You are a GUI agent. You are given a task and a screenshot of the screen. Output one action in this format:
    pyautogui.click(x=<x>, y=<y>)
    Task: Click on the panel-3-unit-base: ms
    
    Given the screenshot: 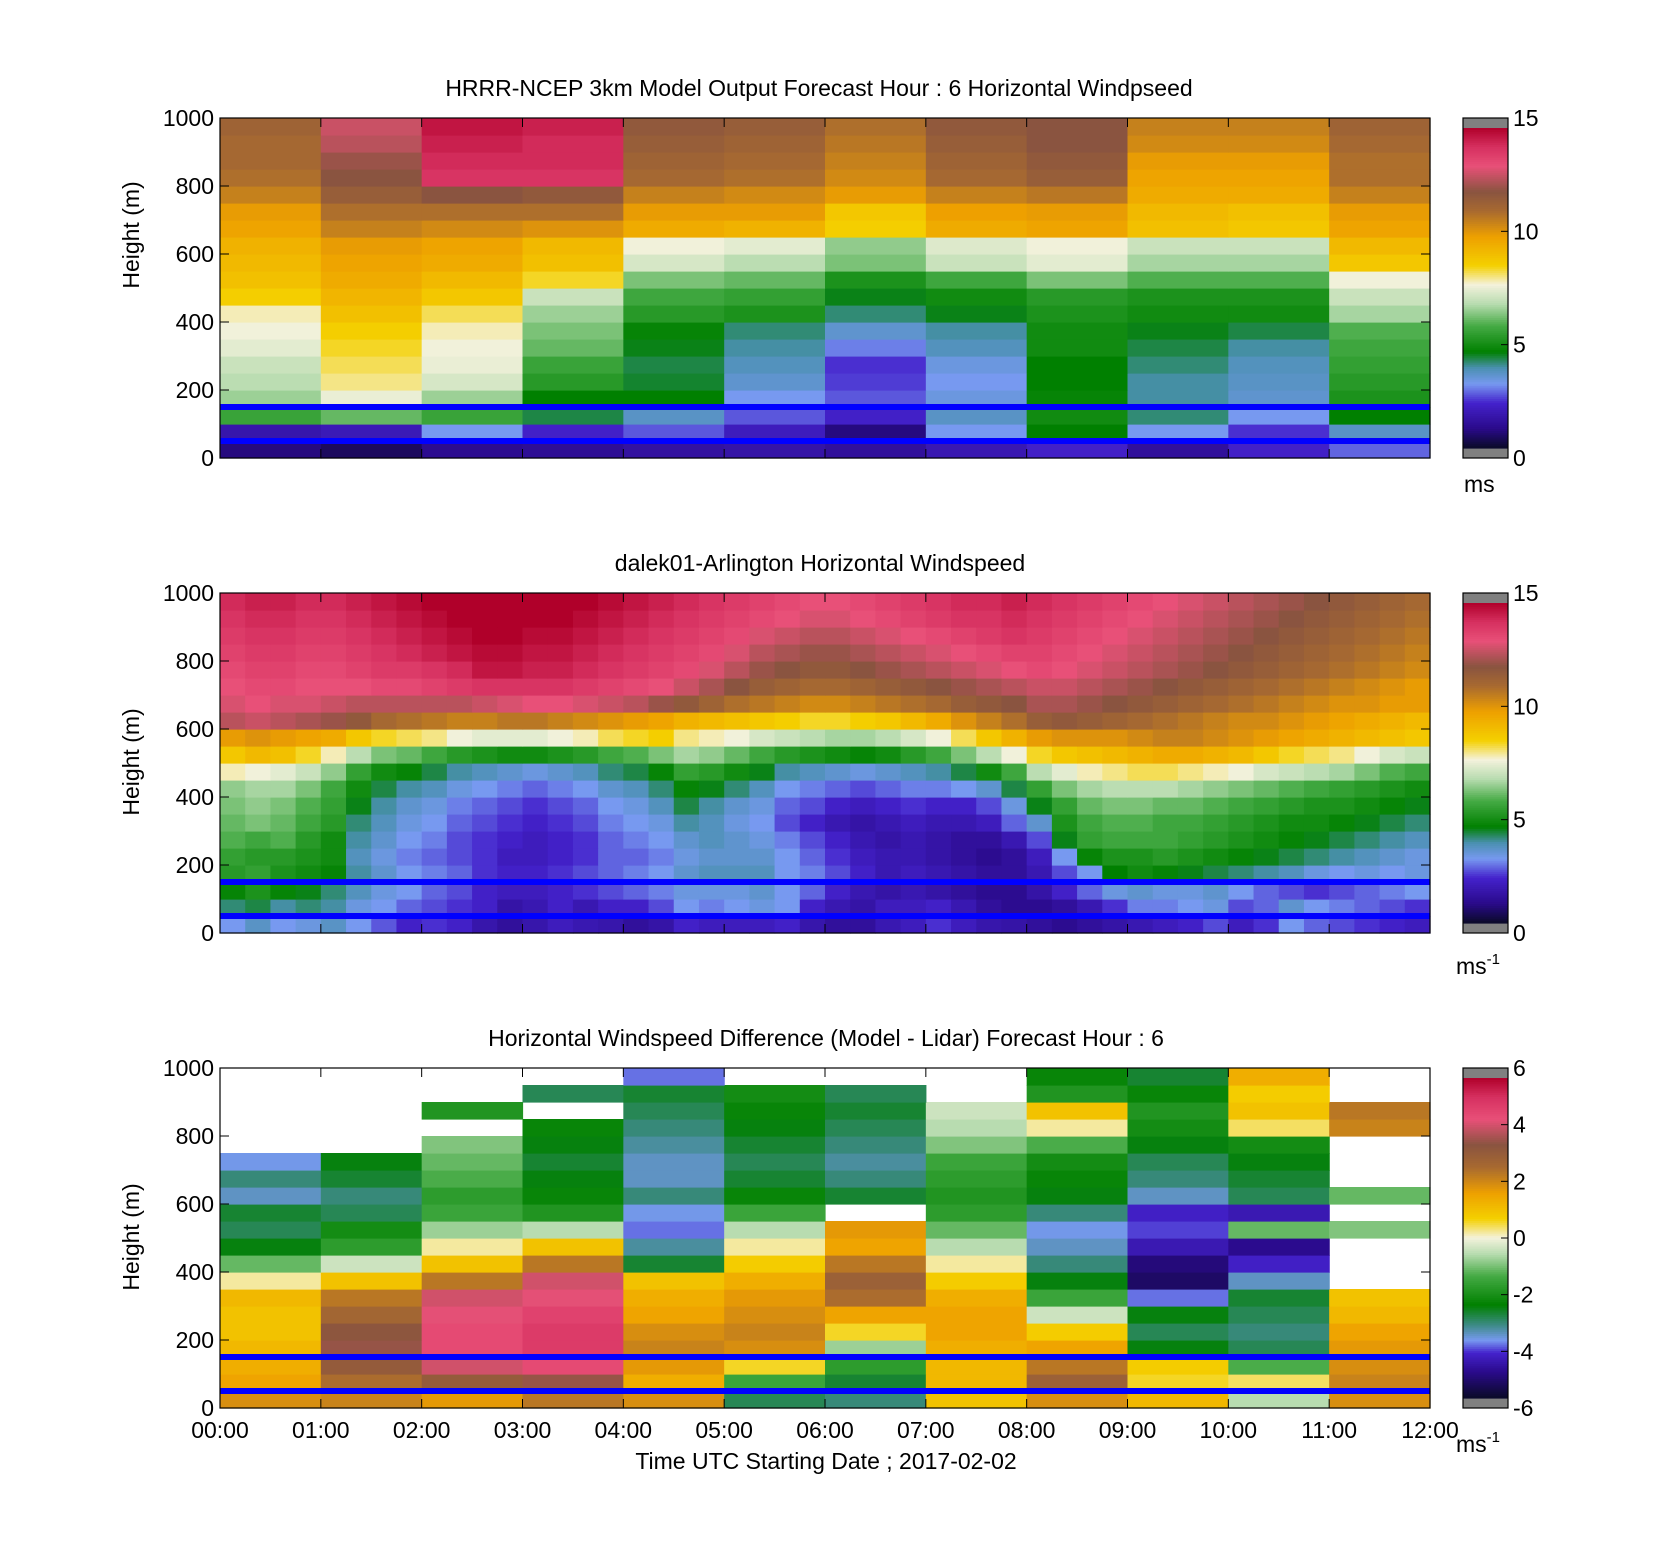 What is the action you would take?
    pyautogui.click(x=1471, y=1444)
    